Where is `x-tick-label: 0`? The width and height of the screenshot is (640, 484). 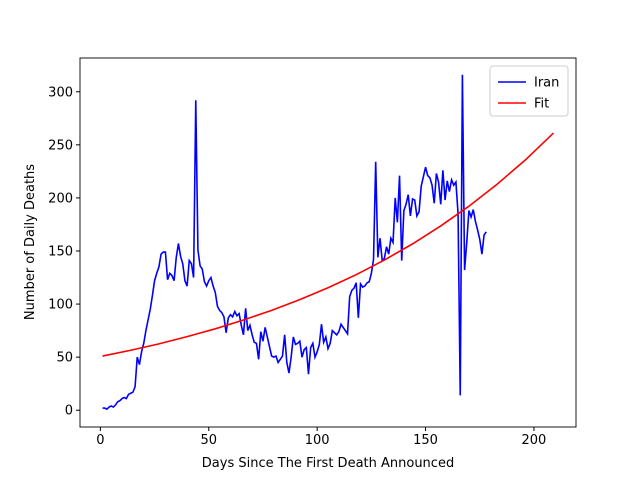 x-tick-label: 0 is located at coordinates (100, 440).